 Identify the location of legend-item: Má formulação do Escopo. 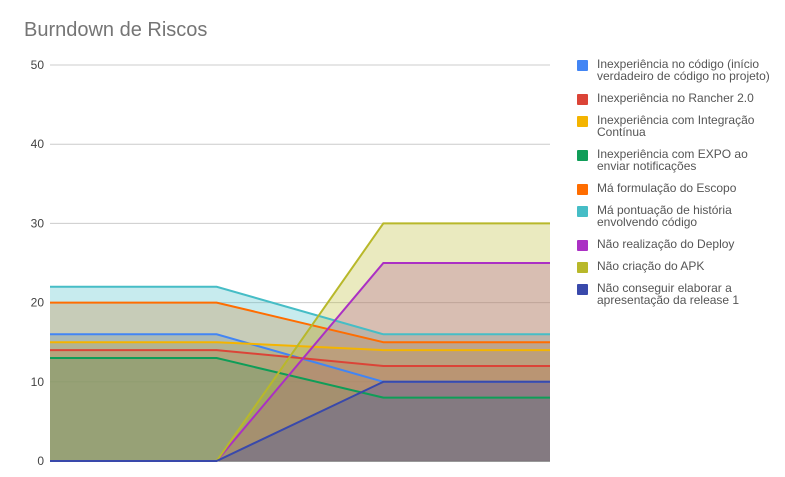
(679, 188).